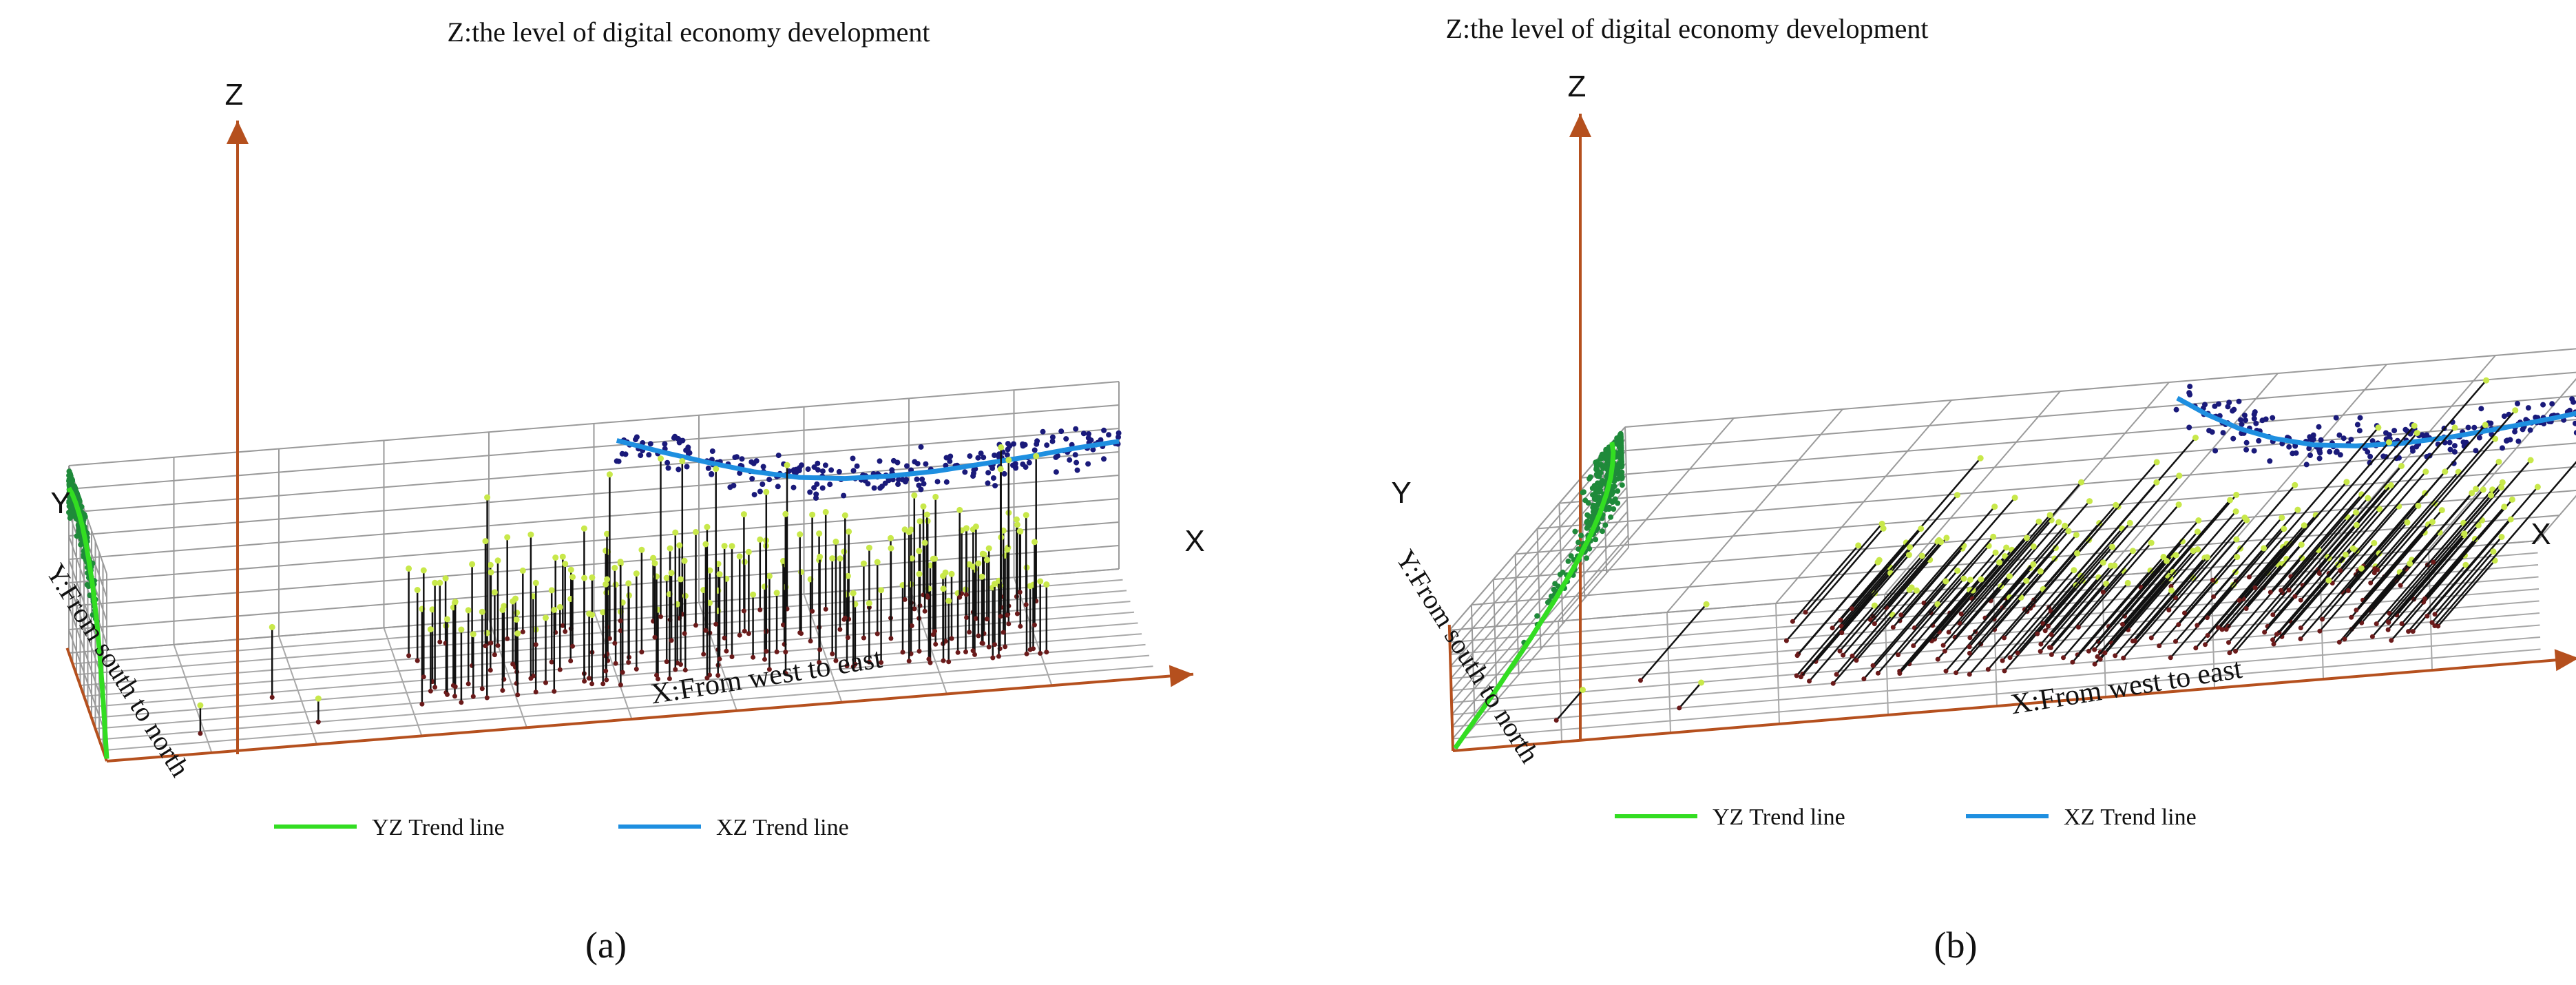 The width and height of the screenshot is (2576, 985). Describe the element at coordinates (2565, 660) in the screenshot. I see `x-axis-arrow` at that location.